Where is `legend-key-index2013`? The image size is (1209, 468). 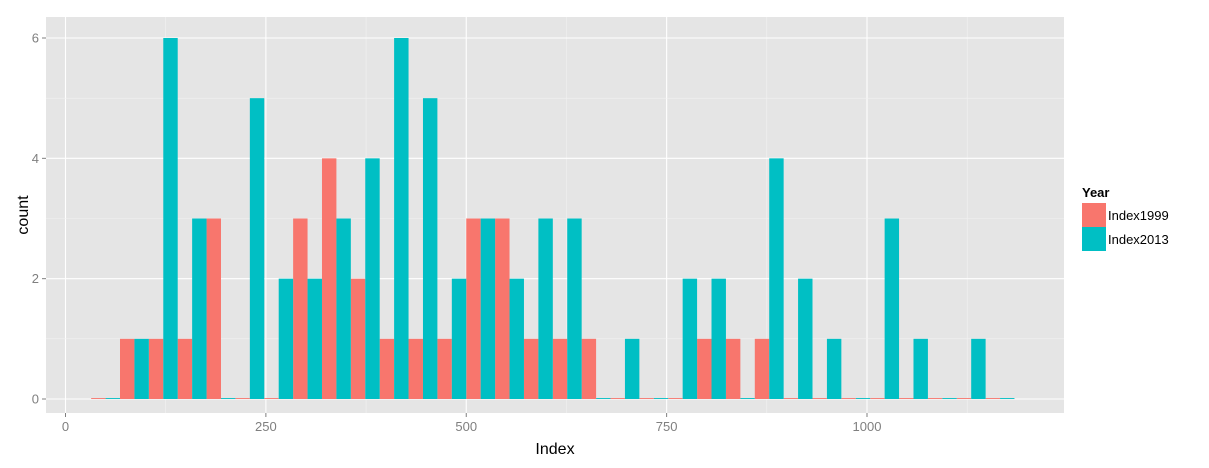
legend-key-index2013 is located at coordinates (1094, 239).